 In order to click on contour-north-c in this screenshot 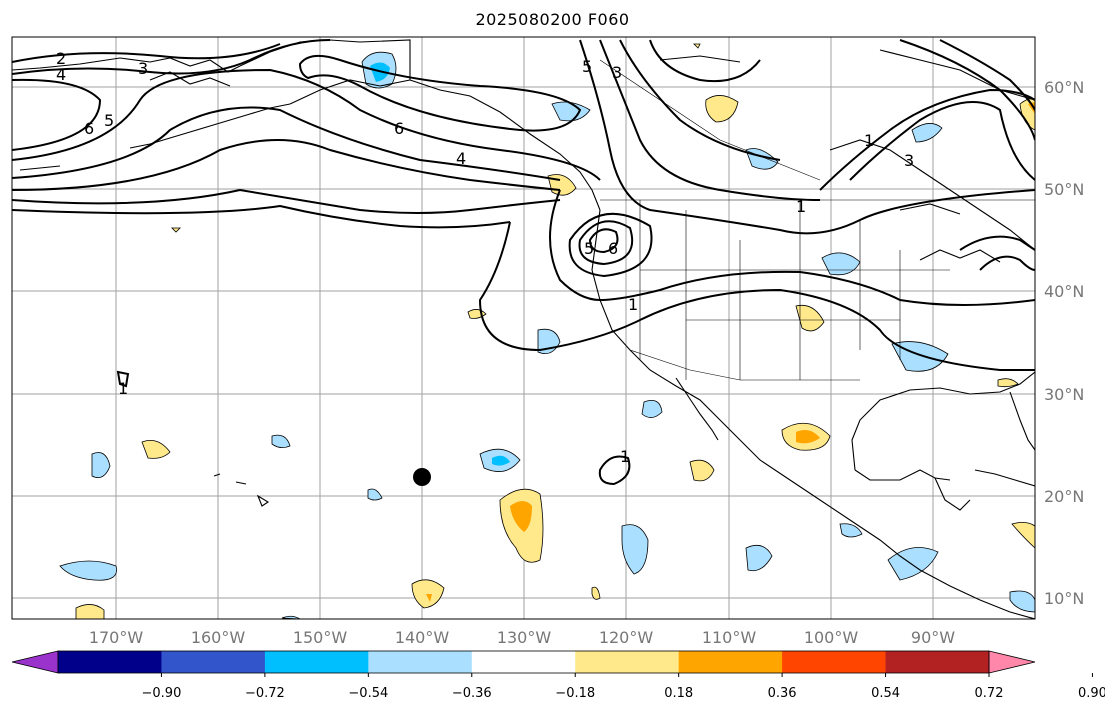, I will do `click(700, 100)`.